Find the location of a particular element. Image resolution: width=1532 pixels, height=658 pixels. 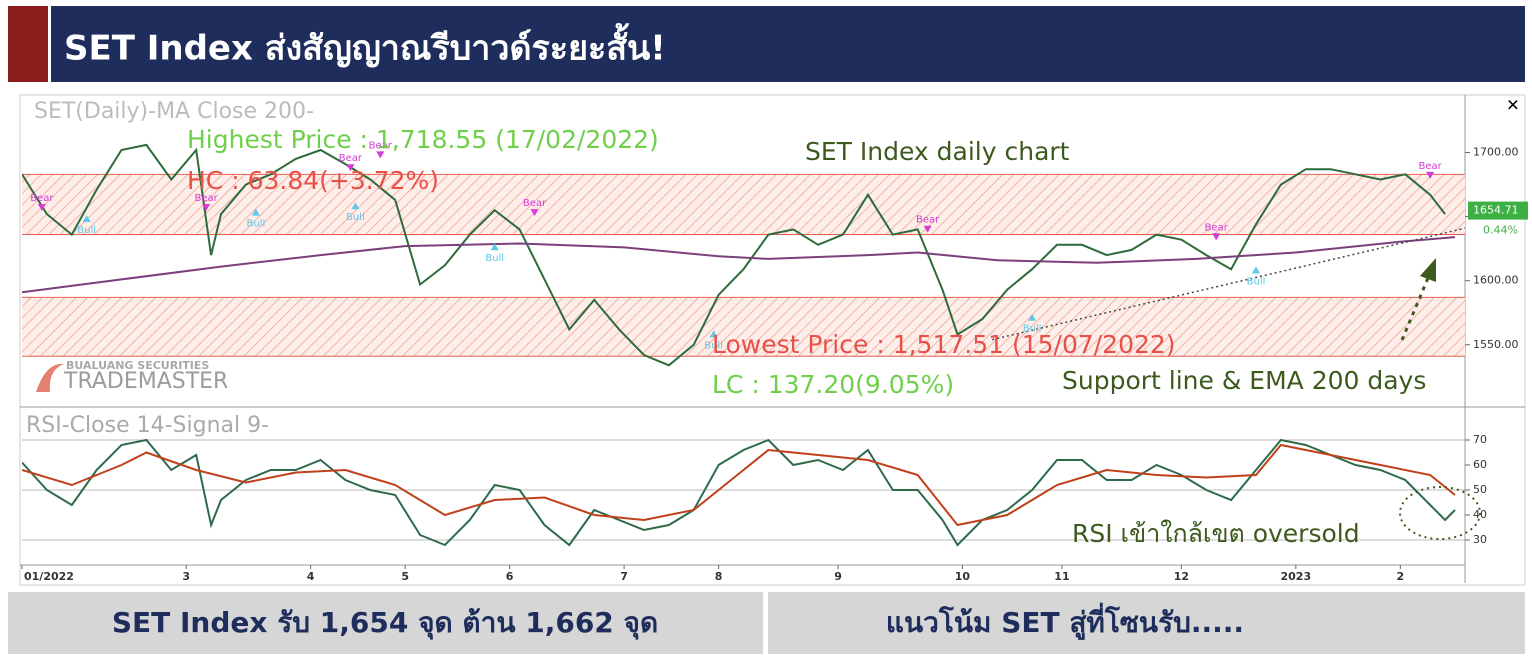

watermark-logo is located at coordinates (50, 377).